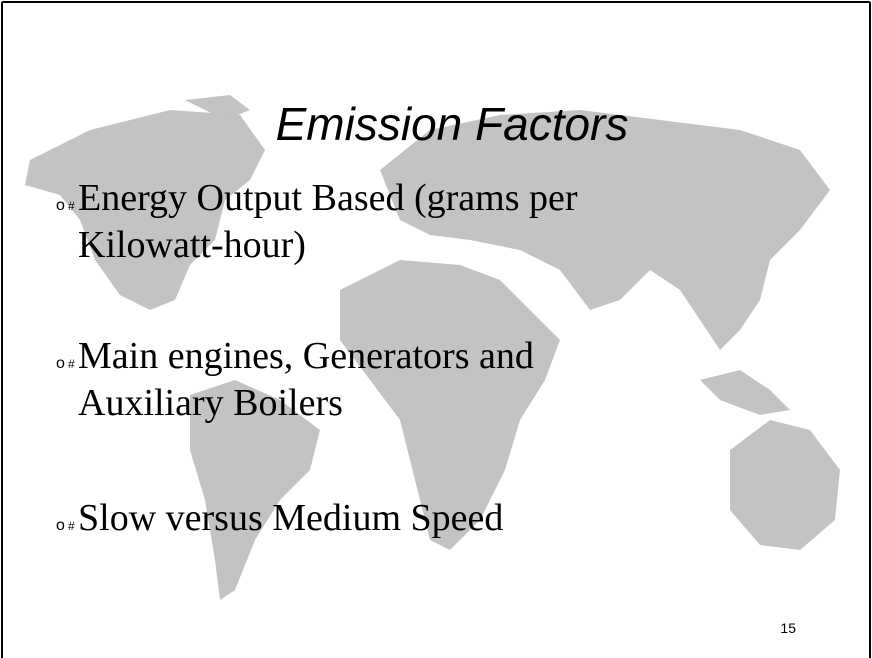 Image resolution: width=872 pixels, height=658 pixels. Describe the element at coordinates (306, 356) in the screenshot. I see `bullet-text: Main engines, Generators and` at that location.